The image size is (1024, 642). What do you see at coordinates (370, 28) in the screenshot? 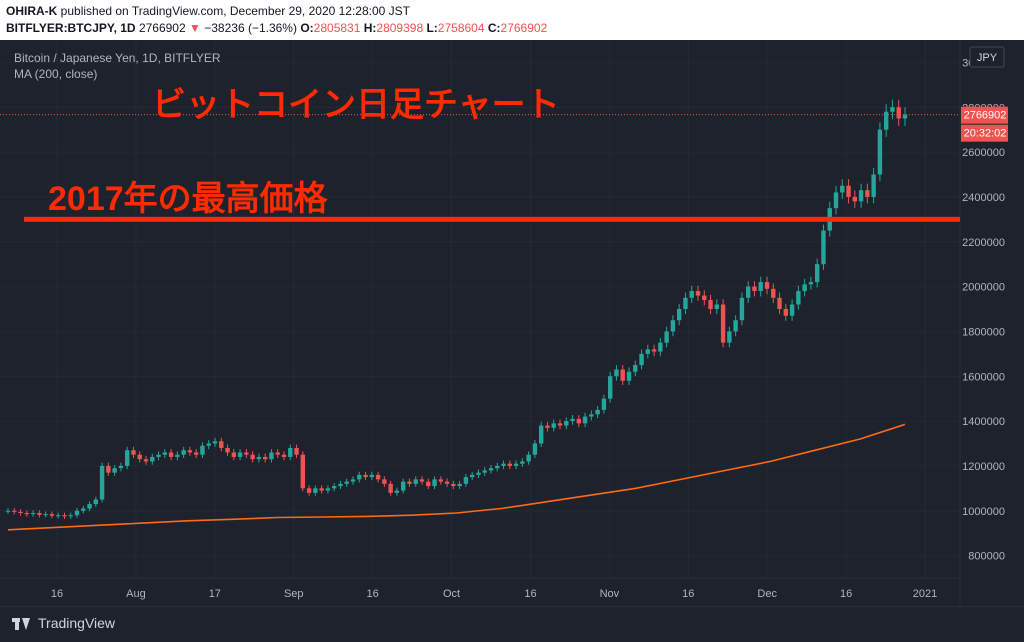
I see `high-label: H:` at bounding box center [370, 28].